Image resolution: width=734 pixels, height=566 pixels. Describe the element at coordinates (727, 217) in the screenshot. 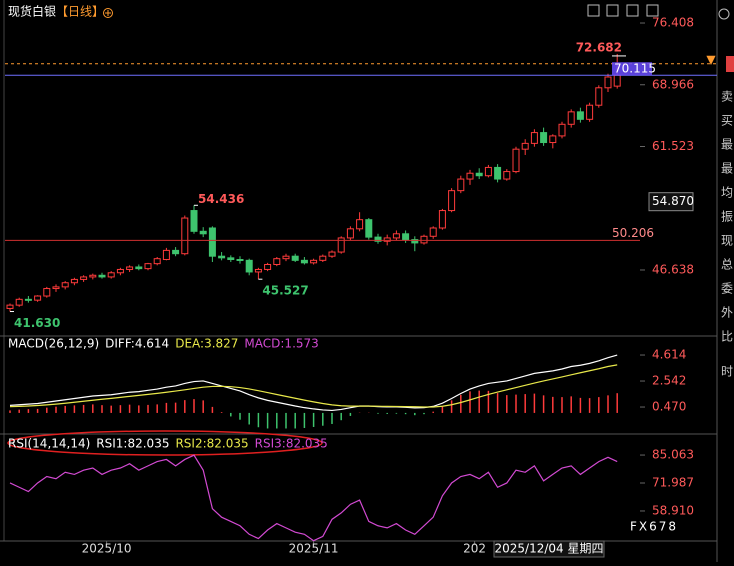

I see `sidebar-label: 振` at that location.